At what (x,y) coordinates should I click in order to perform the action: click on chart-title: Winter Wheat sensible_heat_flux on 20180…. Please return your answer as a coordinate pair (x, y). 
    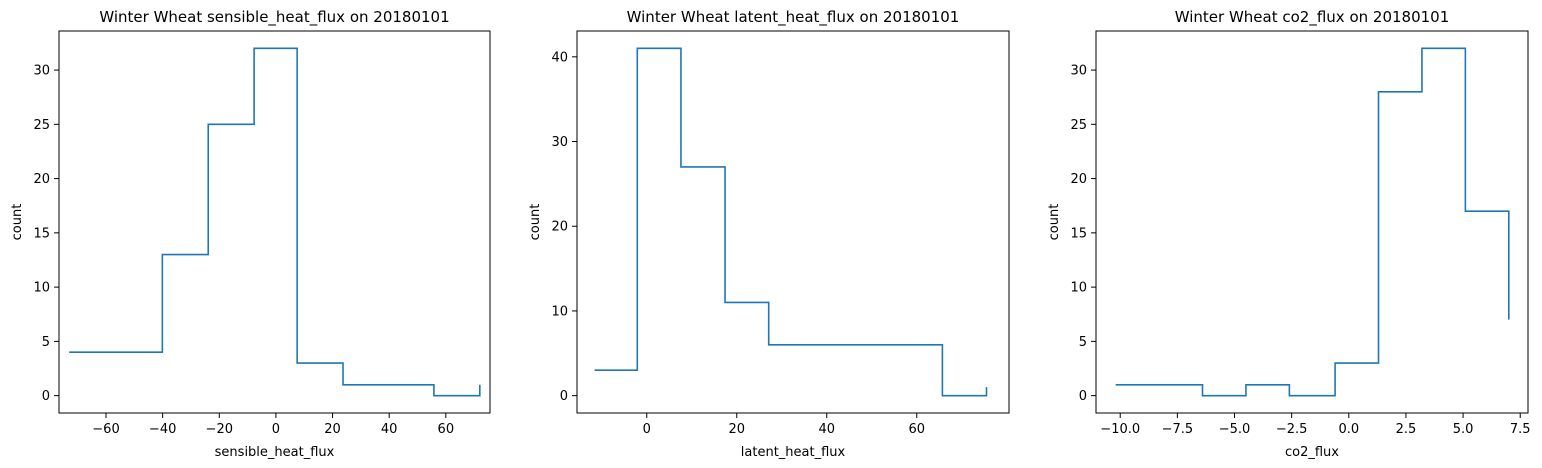
    Looking at the image, I should click on (274, 17).